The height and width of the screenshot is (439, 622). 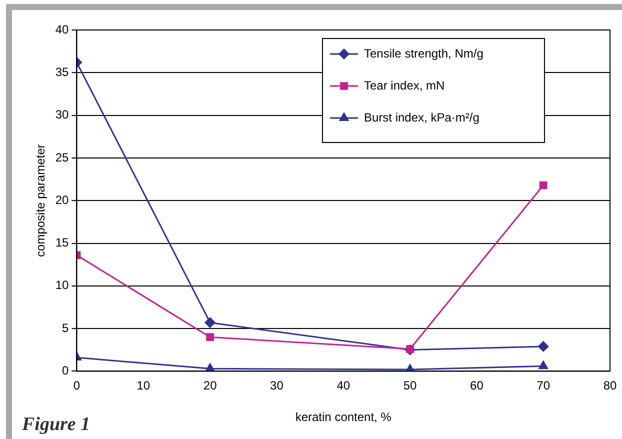 What do you see at coordinates (62, 199) in the screenshot?
I see `y-tick-label: 20` at bounding box center [62, 199].